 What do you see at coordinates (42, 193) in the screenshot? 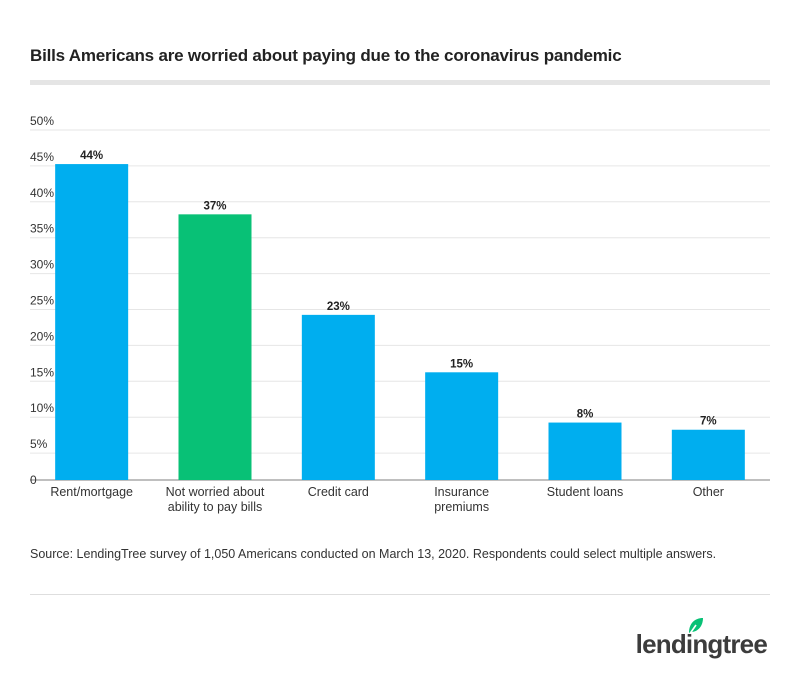
I see `y-tick-label: 40%` at bounding box center [42, 193].